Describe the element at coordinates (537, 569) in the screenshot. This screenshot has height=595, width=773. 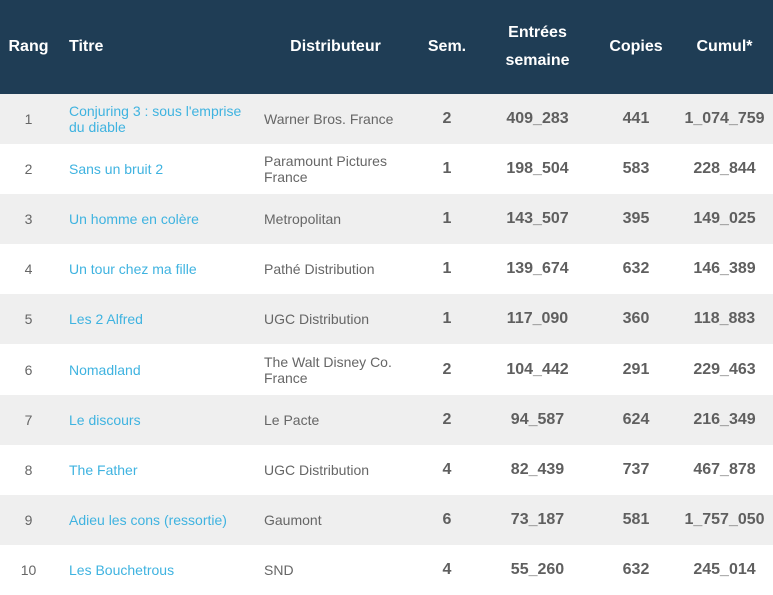
I see `cell-entrees: 55_260` at that location.